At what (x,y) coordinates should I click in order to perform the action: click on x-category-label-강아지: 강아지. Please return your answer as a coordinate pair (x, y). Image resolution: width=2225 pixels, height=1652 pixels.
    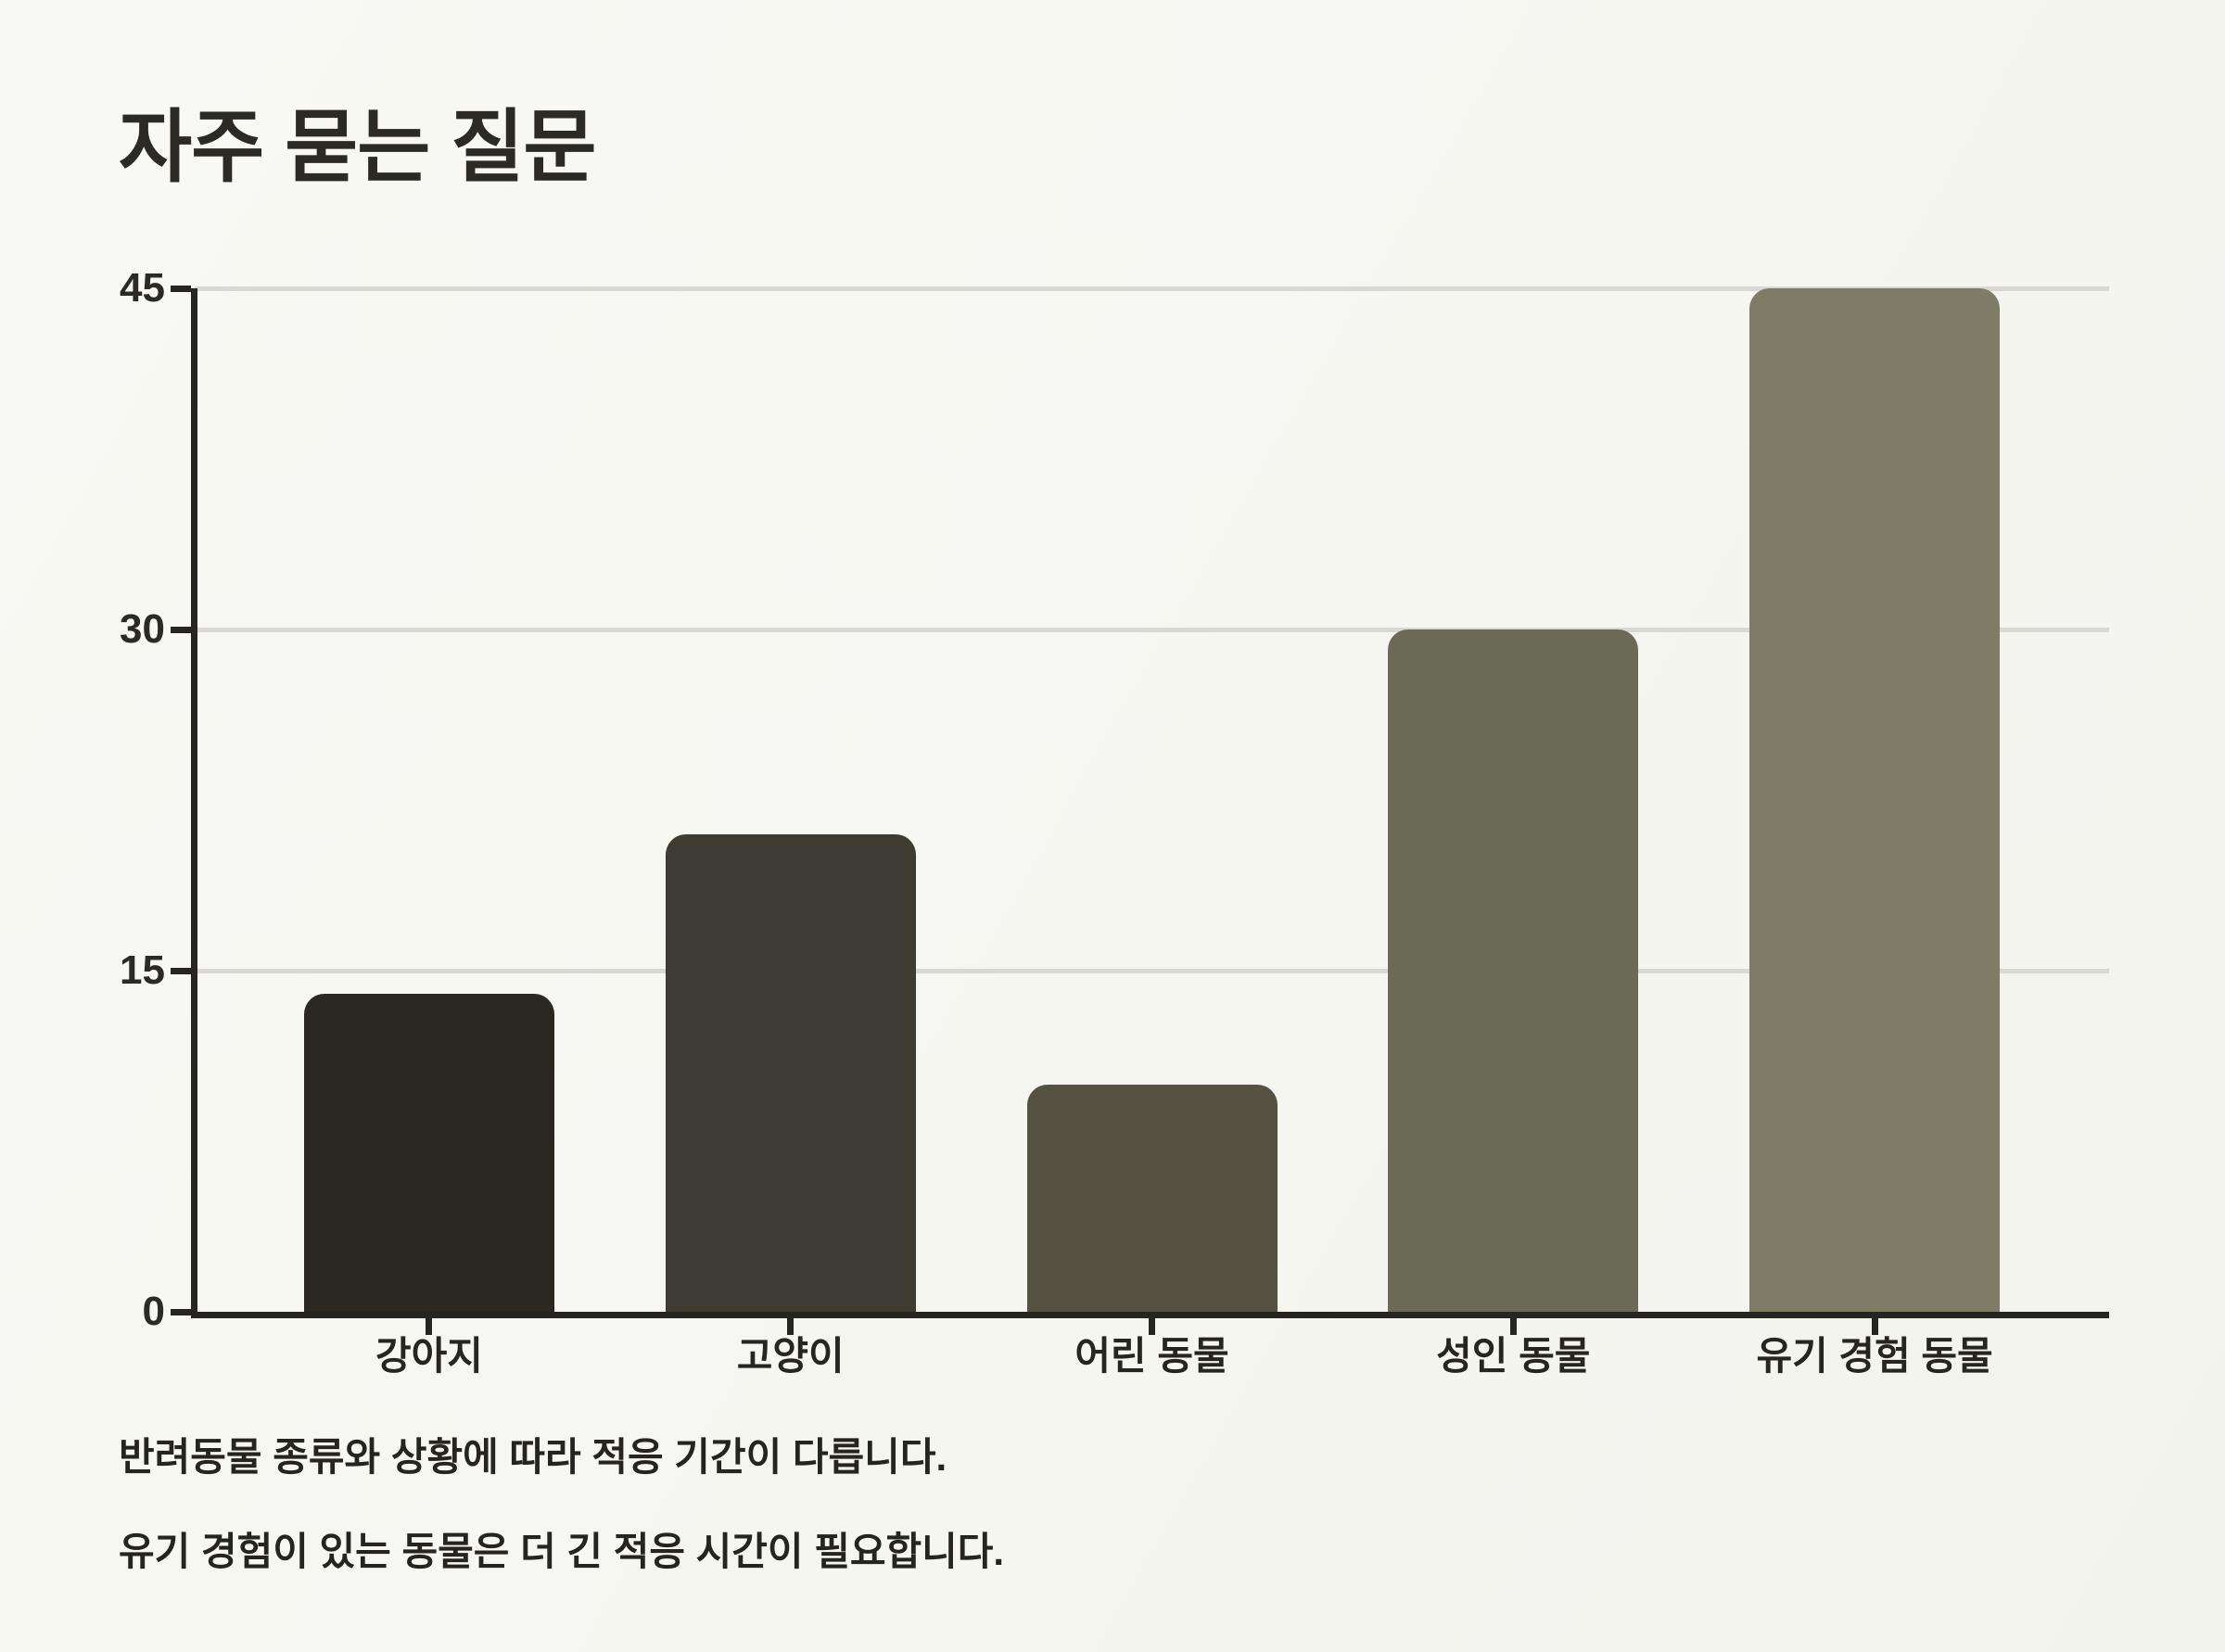
    Looking at the image, I should click on (429, 1356).